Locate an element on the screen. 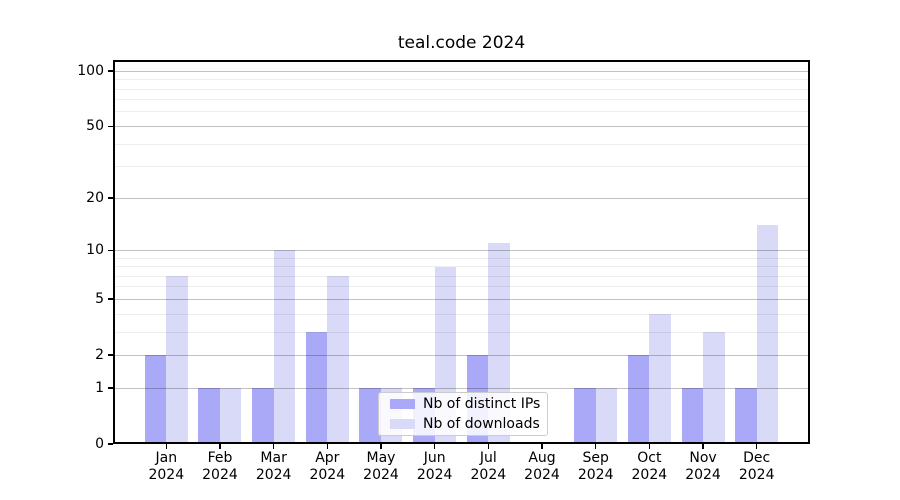 This screenshot has width=900, height=500. y-tick-label: 2 is located at coordinates (99, 355).